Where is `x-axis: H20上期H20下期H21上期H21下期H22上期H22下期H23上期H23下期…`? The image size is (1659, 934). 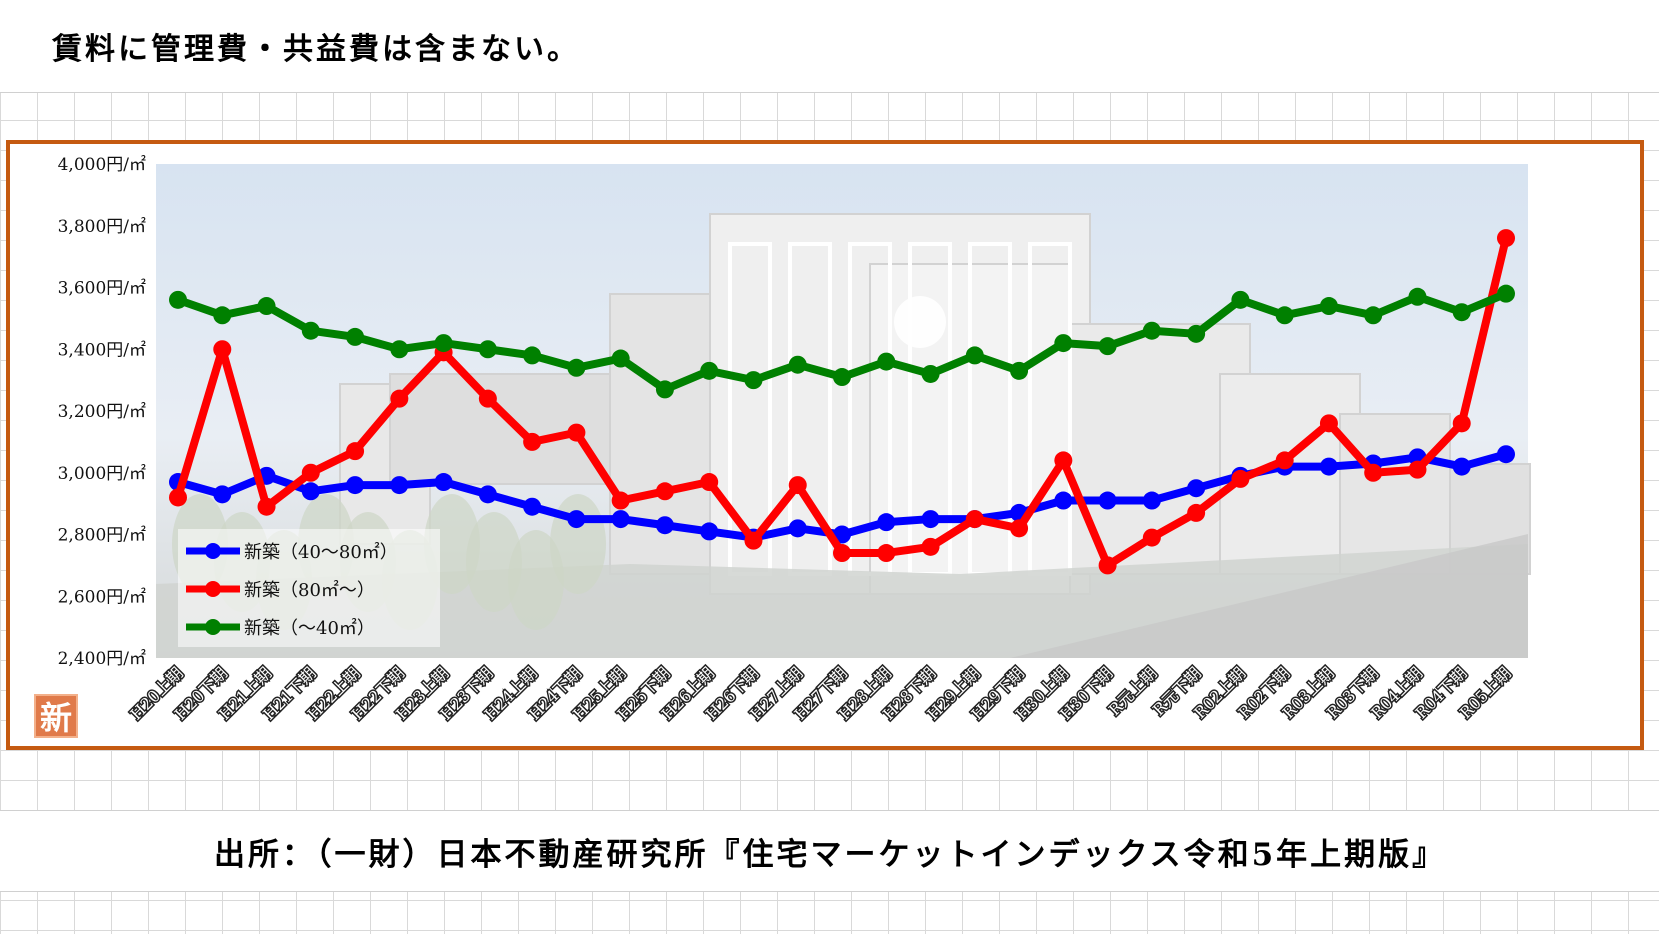
x-axis: H20上期H20下期H21上期H21下期H22上期H22下期H23上期H23下期… is located at coordinates (820, 693).